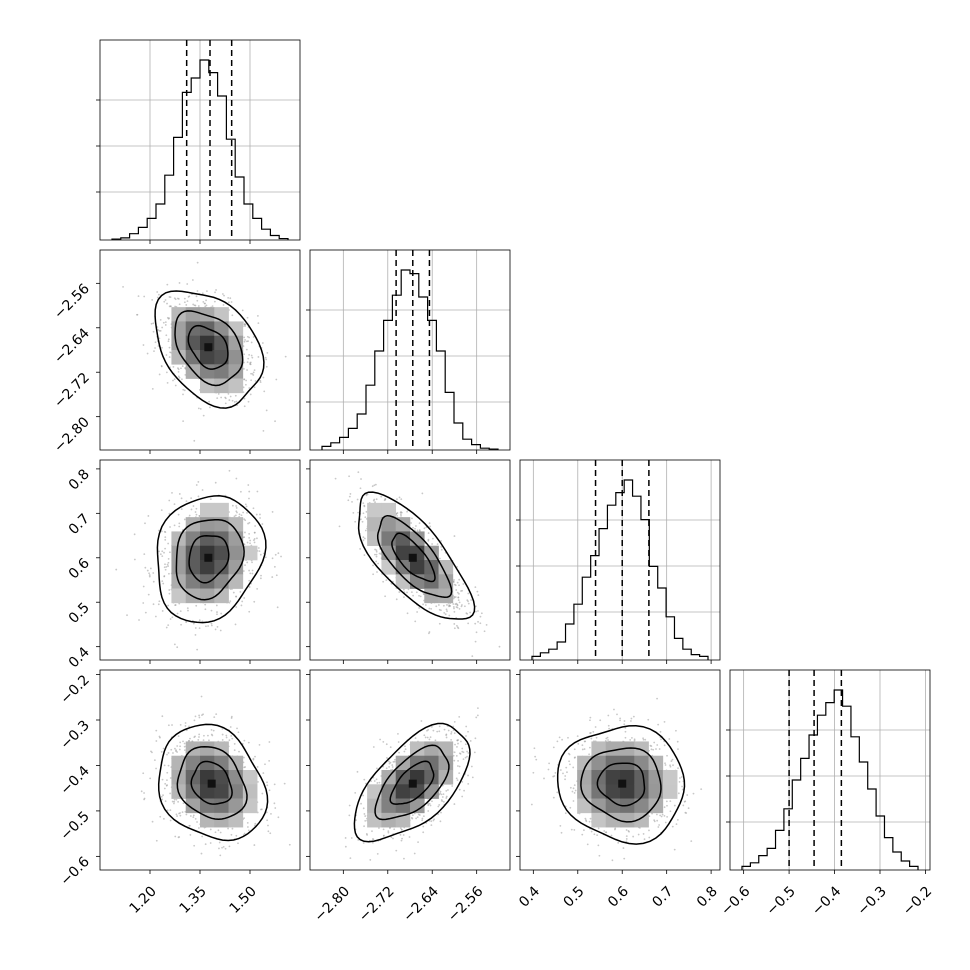 The width and height of the screenshot is (970, 970). Describe the element at coordinates (211, 783) in the screenshot. I see `scatter-panel-0-3-peak-marker` at that location.